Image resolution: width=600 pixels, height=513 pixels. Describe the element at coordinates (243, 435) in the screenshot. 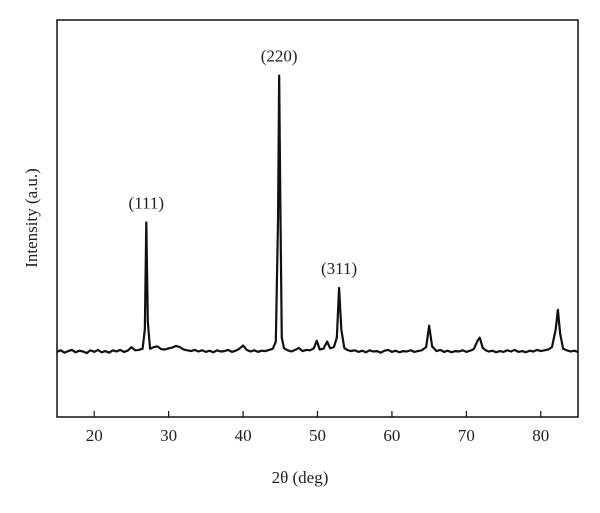

I see `x-tick-label: 40` at that location.